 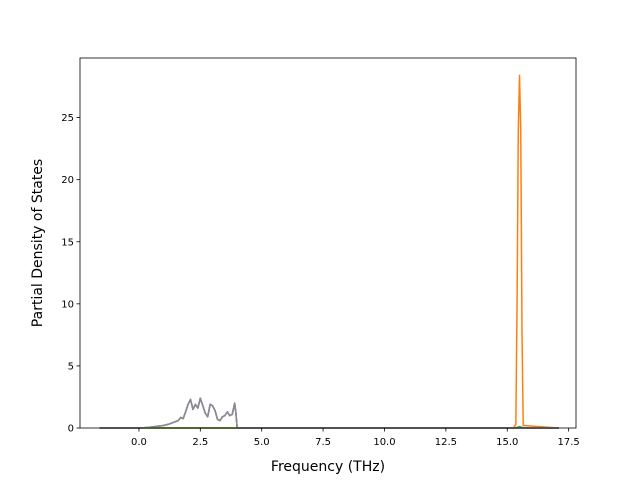 I want to click on x-axis-label: Frequency (THz), so click(x=328, y=467).